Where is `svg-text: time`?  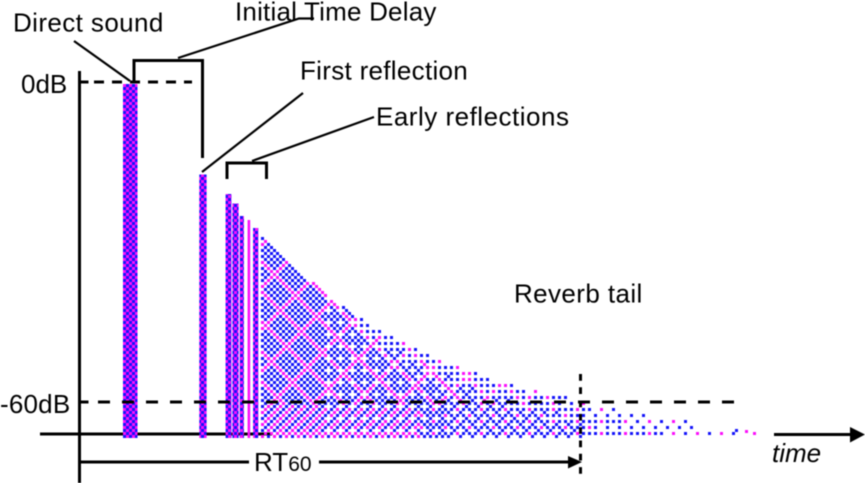
svg-text: time is located at coordinates (796, 453).